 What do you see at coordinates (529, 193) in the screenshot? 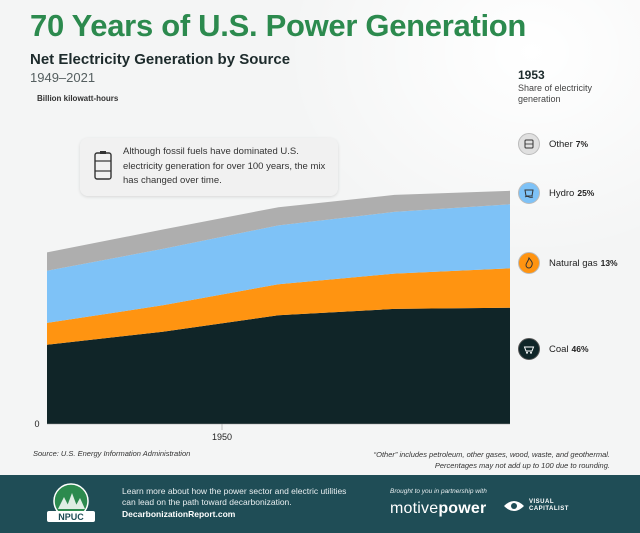
I see `dam-icon` at bounding box center [529, 193].